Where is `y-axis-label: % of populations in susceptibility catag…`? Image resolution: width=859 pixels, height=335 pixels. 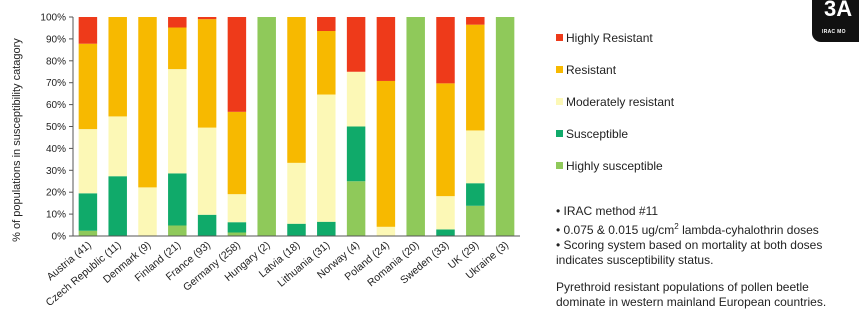 y-axis-label: % of populations in susceptibility catag… is located at coordinates (17, 140).